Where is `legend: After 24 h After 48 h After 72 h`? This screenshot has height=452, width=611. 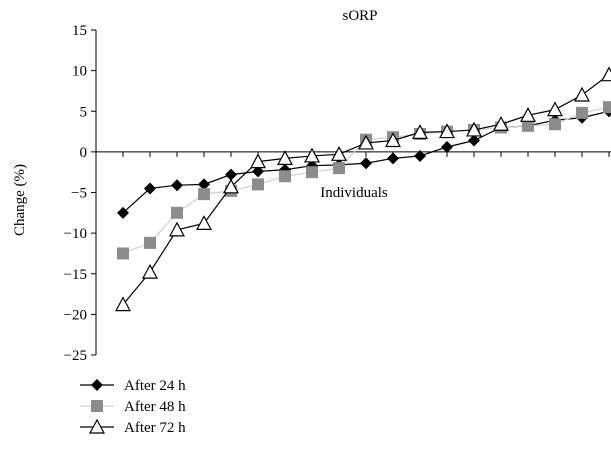 legend: After 24 h After 48 h After 72 h is located at coordinates (133, 407).